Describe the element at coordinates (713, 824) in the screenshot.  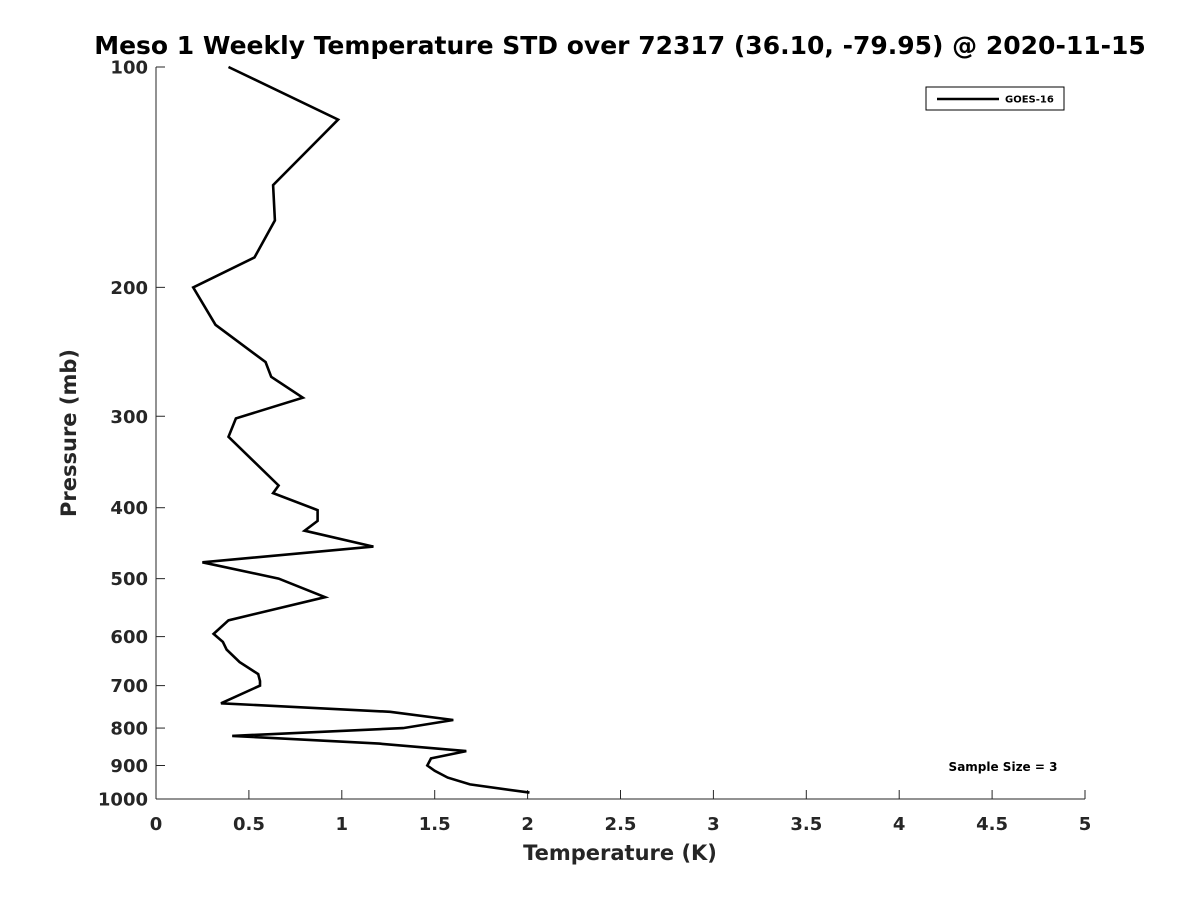
I see `x-tick-label: 3` at that location.